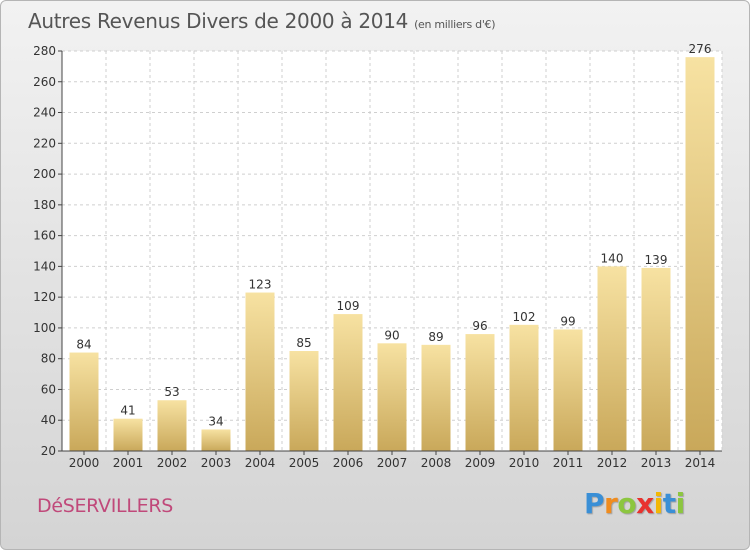 The width and height of the screenshot is (750, 550). What do you see at coordinates (348, 382) in the screenshot?
I see `bar-2006` at bounding box center [348, 382].